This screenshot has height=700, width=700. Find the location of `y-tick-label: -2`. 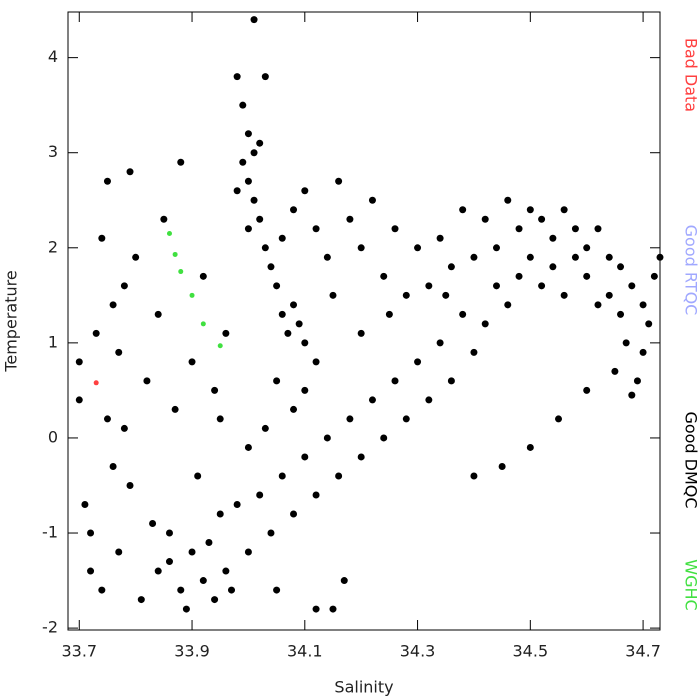

y-tick-label: -2 is located at coordinates (50, 627).